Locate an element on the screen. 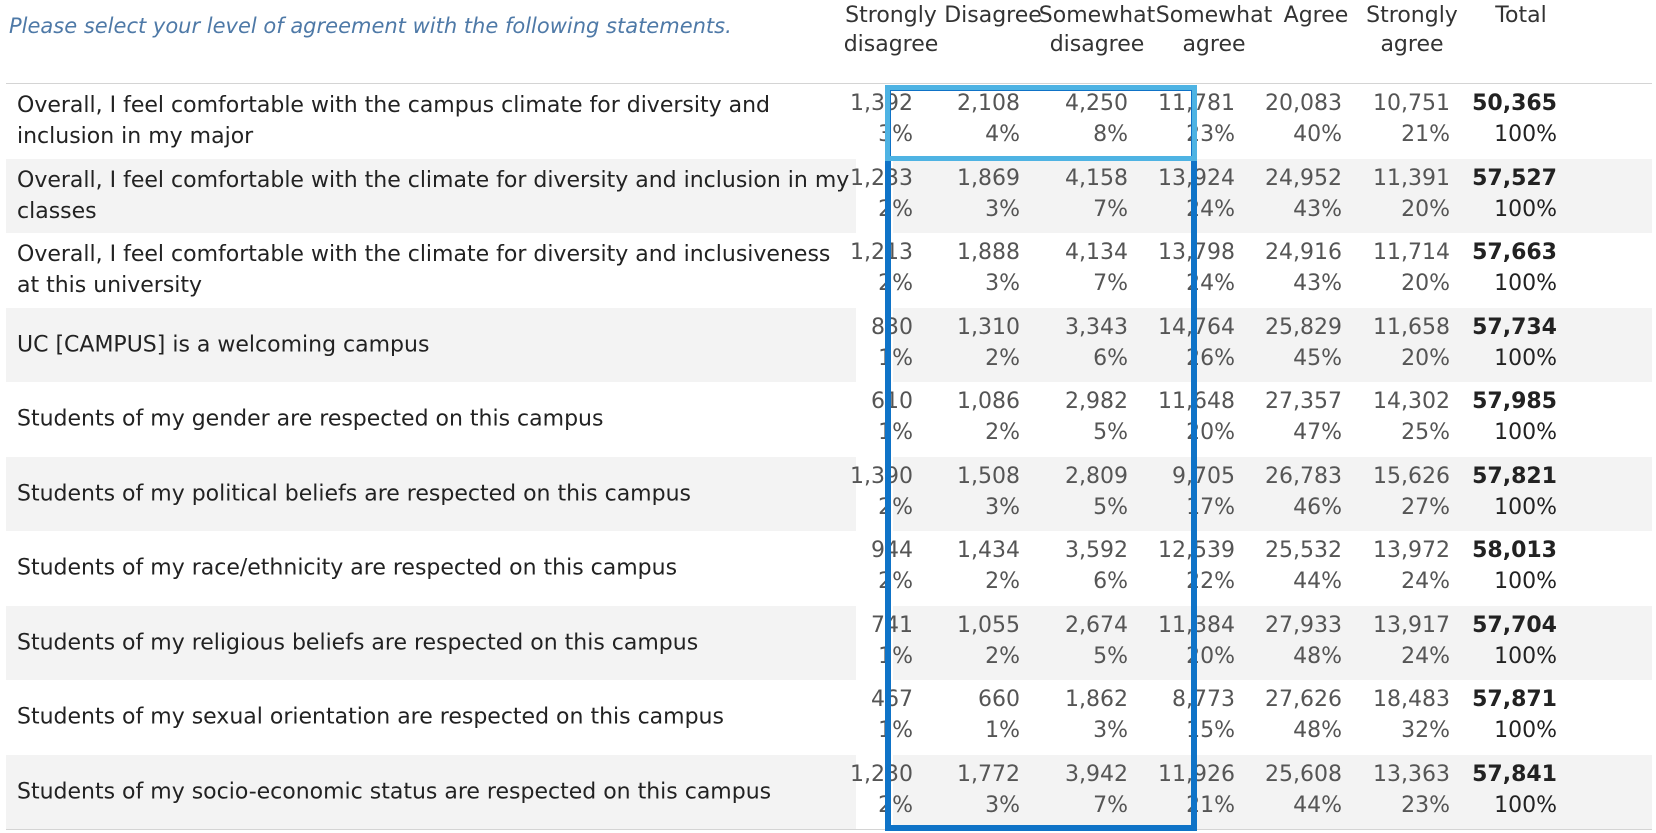 This screenshot has width=1656, height=833. response-cell: 13,363 23% is located at coordinates (1411, 790).